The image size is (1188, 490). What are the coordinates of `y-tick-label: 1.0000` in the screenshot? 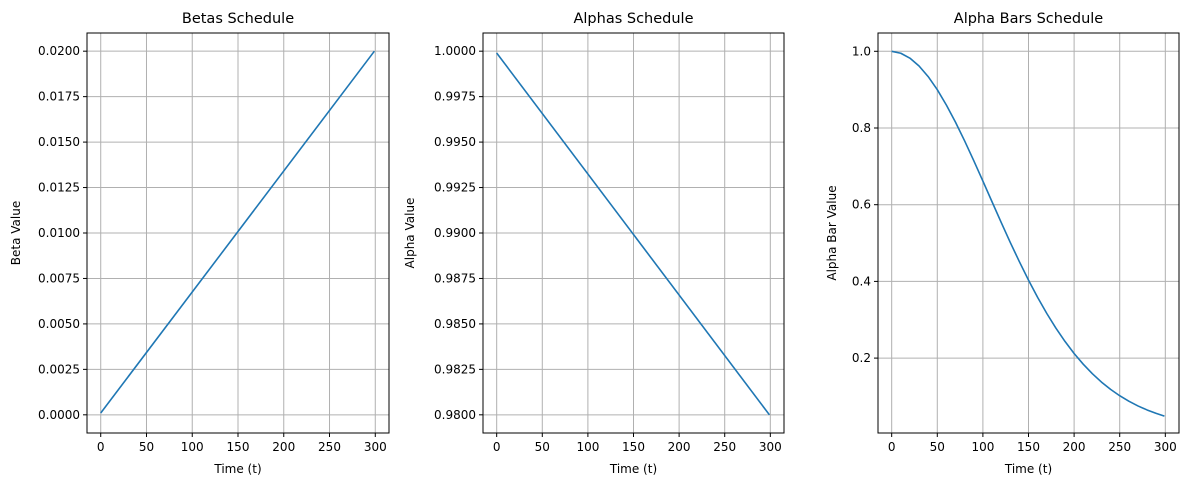 It's located at (455, 51).